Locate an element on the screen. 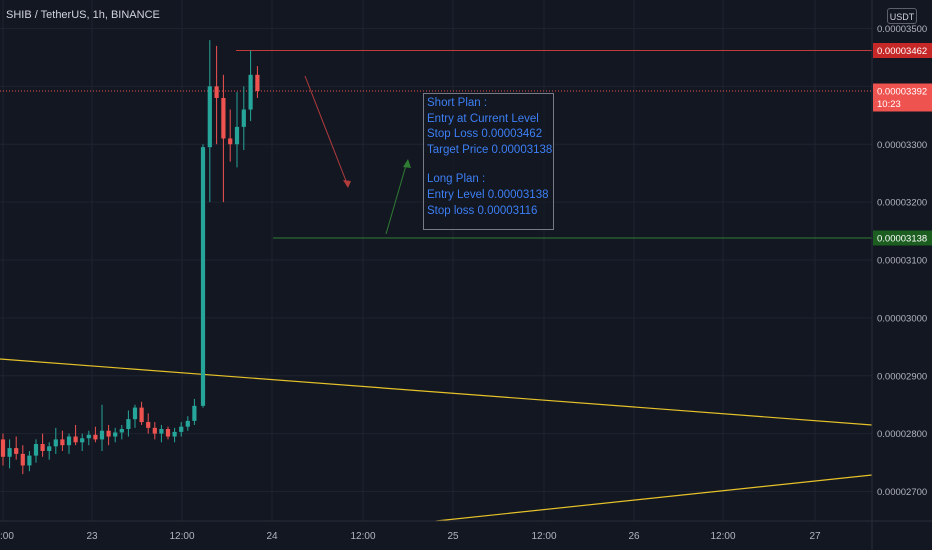 This screenshot has width=932, height=550. y-tick-label: 0.00003500 is located at coordinates (902, 29).